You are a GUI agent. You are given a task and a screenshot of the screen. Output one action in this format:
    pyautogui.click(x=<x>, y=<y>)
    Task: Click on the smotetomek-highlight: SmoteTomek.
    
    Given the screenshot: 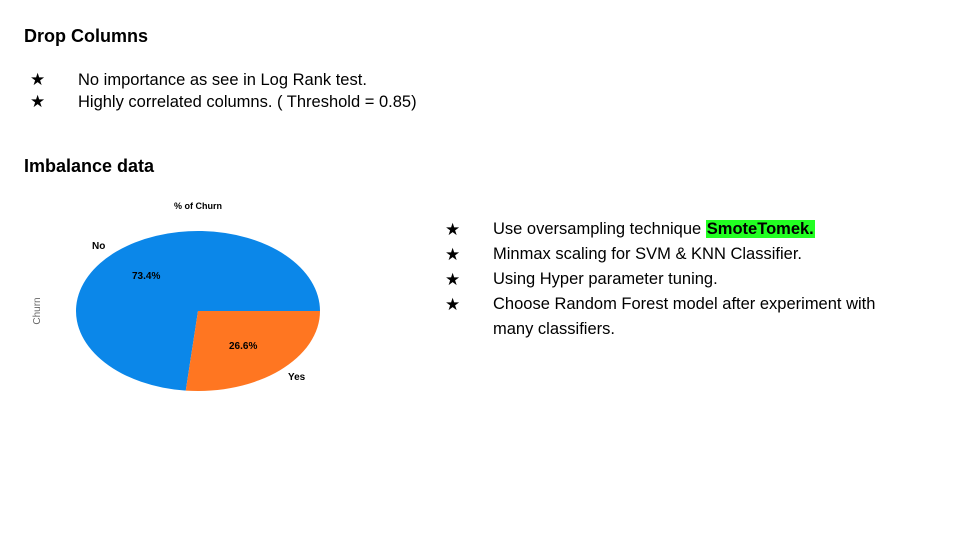 What is the action you would take?
    pyautogui.click(x=760, y=229)
    